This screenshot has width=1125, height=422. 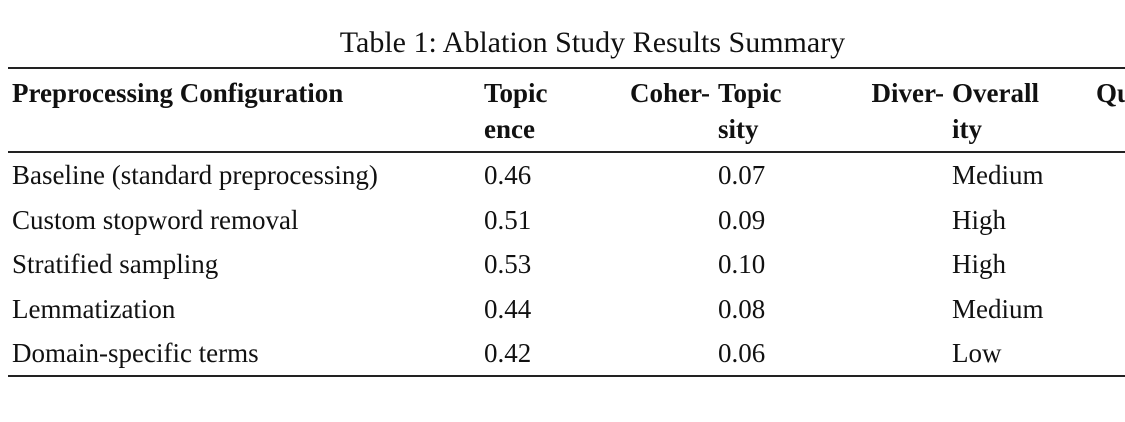 I want to click on bottom-rule, so click(x=566, y=376).